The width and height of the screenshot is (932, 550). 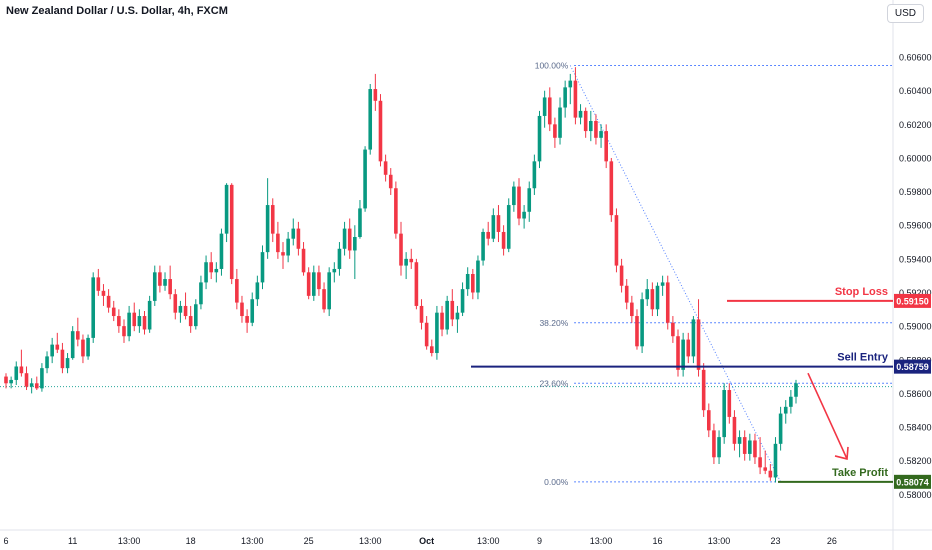 What do you see at coordinates (191, 541) in the screenshot?
I see `time-tick-label: 18` at bounding box center [191, 541].